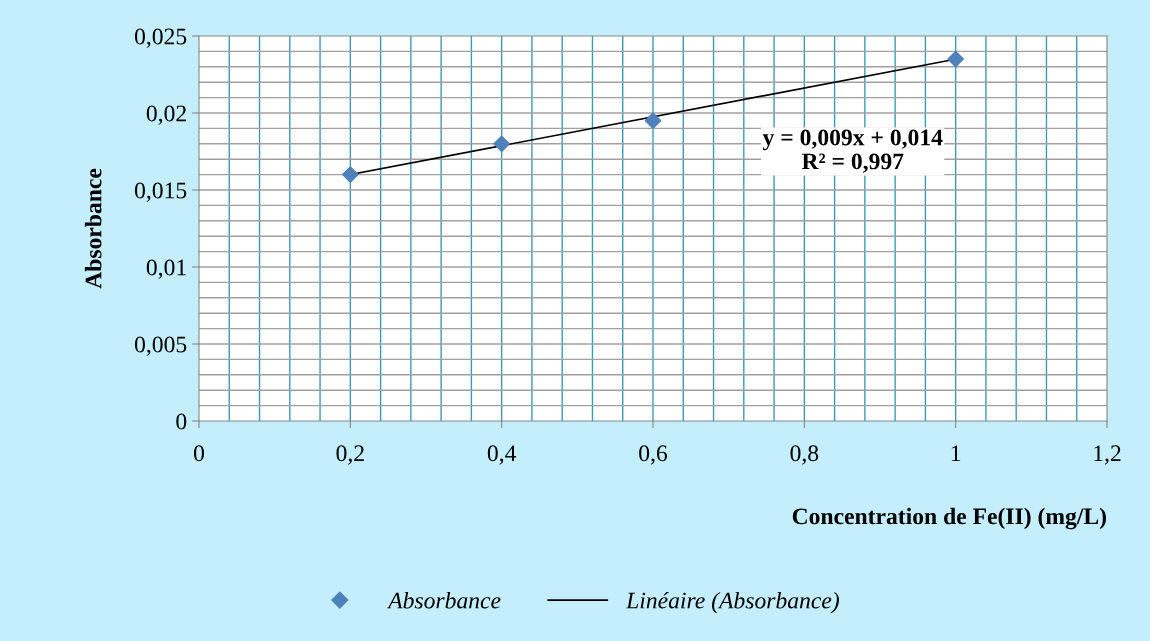  I want to click on legend-label: Absorbance, so click(443, 600).